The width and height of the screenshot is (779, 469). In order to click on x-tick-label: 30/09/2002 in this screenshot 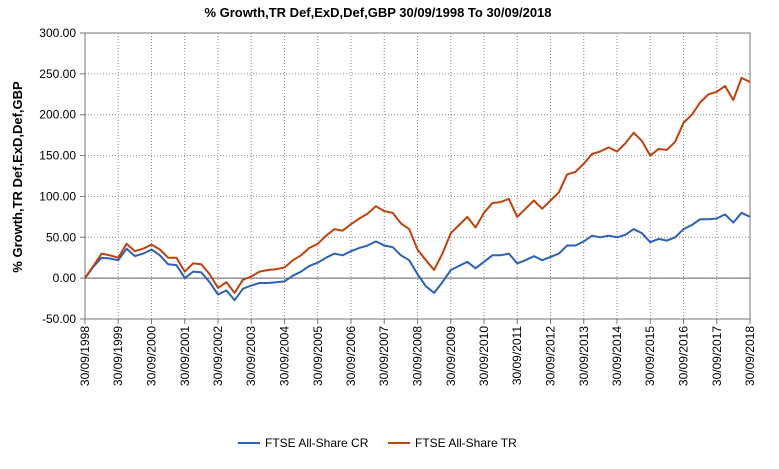, I will do `click(218, 356)`.